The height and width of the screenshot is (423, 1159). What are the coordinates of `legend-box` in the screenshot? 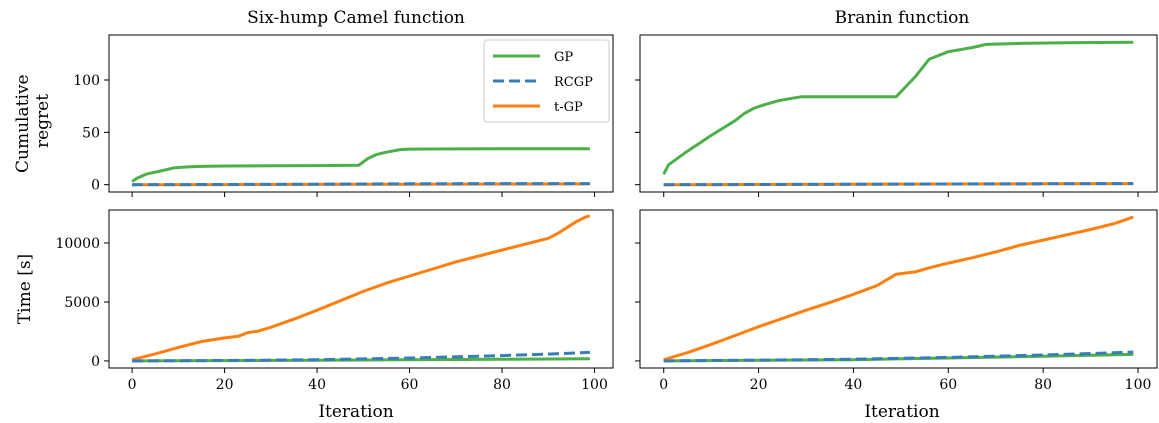 It's located at (546, 81).